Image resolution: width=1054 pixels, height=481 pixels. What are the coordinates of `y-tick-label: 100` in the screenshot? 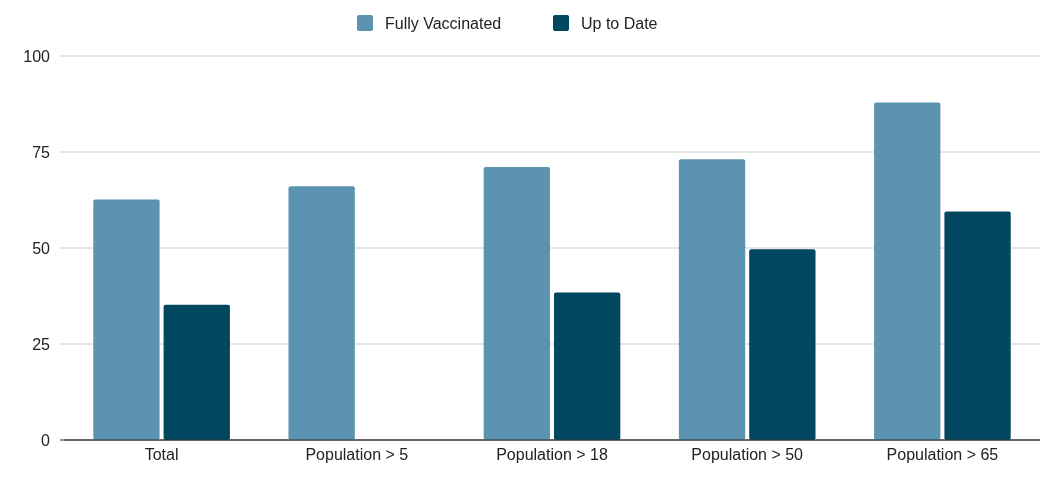 It's located at (37, 56).